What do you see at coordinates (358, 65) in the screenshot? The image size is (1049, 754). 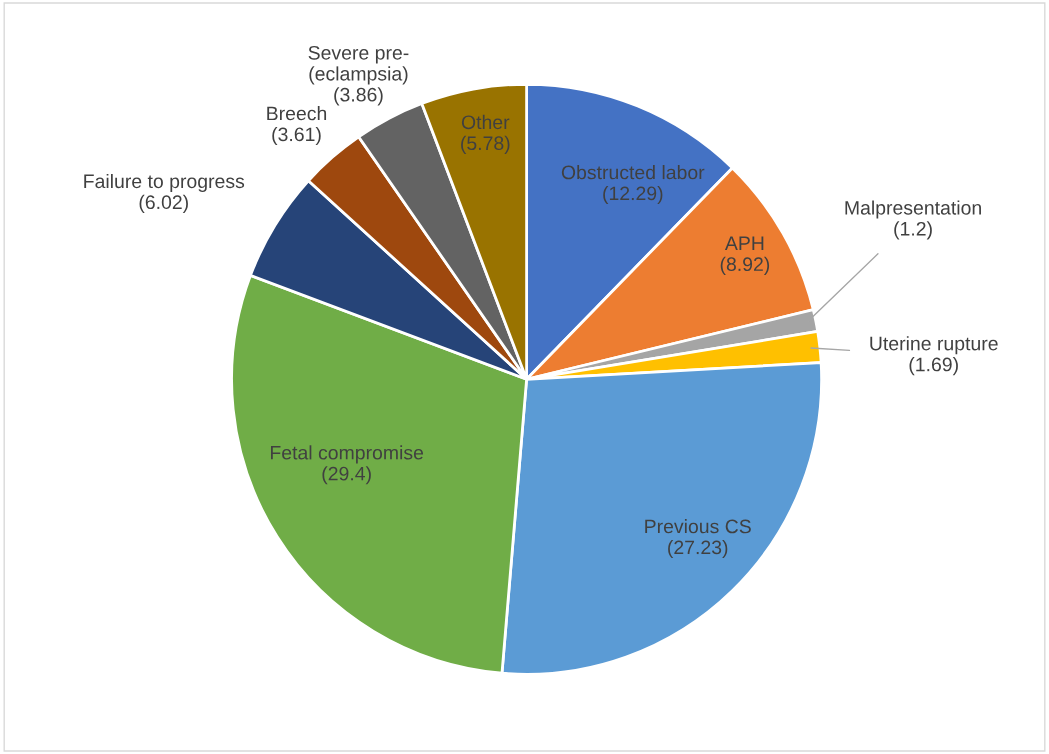 I see `slice-label: Severe pre- (eclampsia)` at bounding box center [358, 65].